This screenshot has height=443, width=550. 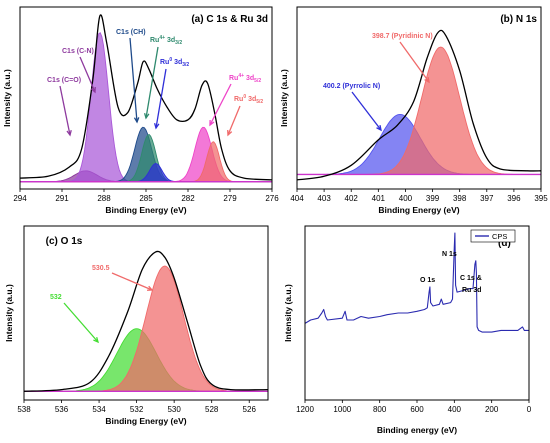 I want to click on panel-b-x-ticks: 404 403 402 401 400 399 398 397 396 395, so click(x=419, y=196).